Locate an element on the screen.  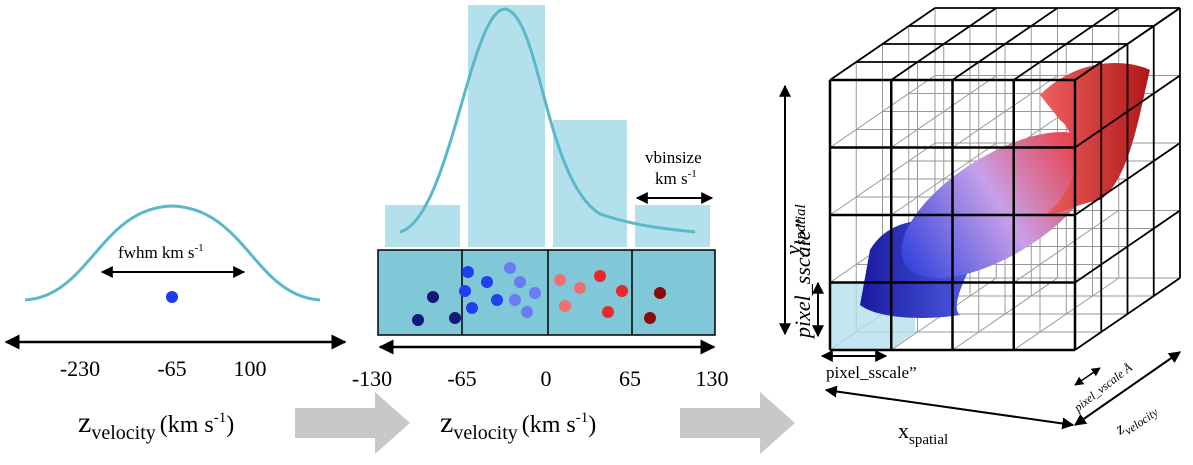
pixel-sscale-vertical: pixel_sscale” is located at coordinates (802, 279).